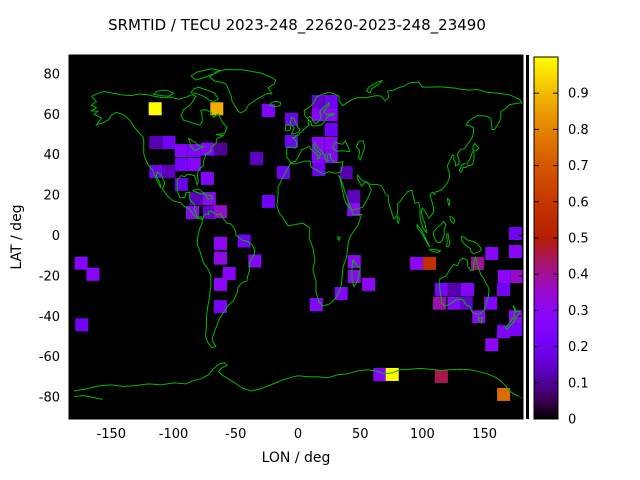 The image size is (640, 480). I want to click on colorbar-tick-label: 0.1, so click(578, 383).